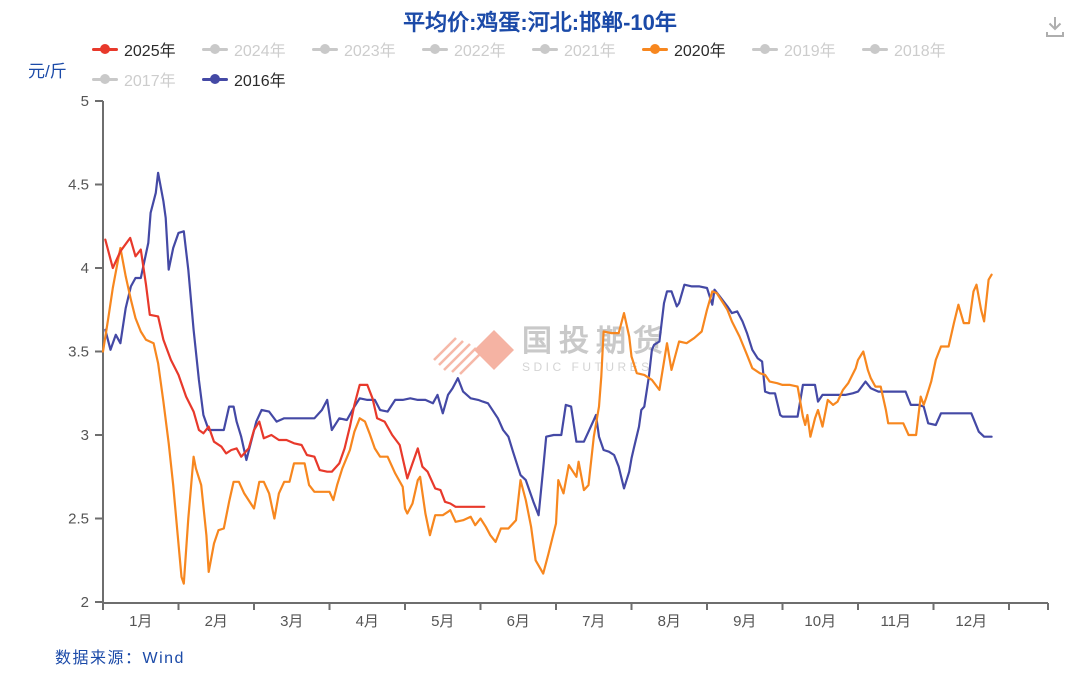 This screenshot has height=675, width=1080. I want to click on y-axis-tick-label: 4.5, so click(78, 185).